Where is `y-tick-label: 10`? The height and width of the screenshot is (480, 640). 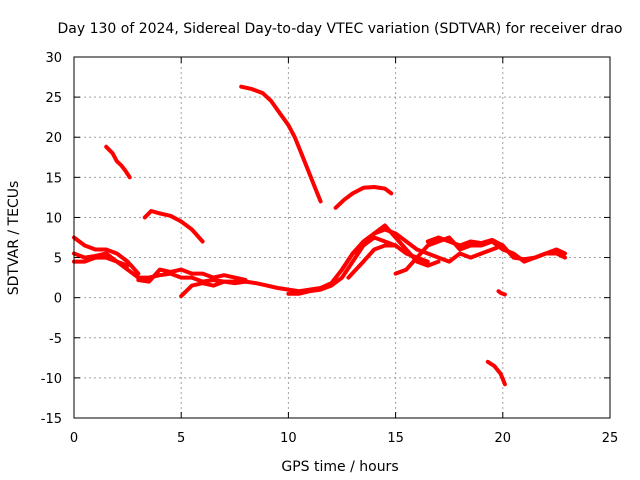 y-tick-label: 10 is located at coordinates (53, 218).